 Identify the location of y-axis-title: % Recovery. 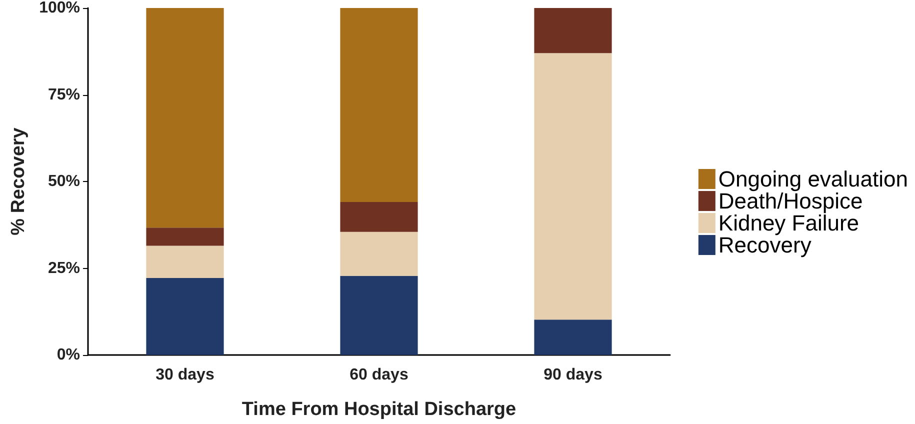
(19, 181).